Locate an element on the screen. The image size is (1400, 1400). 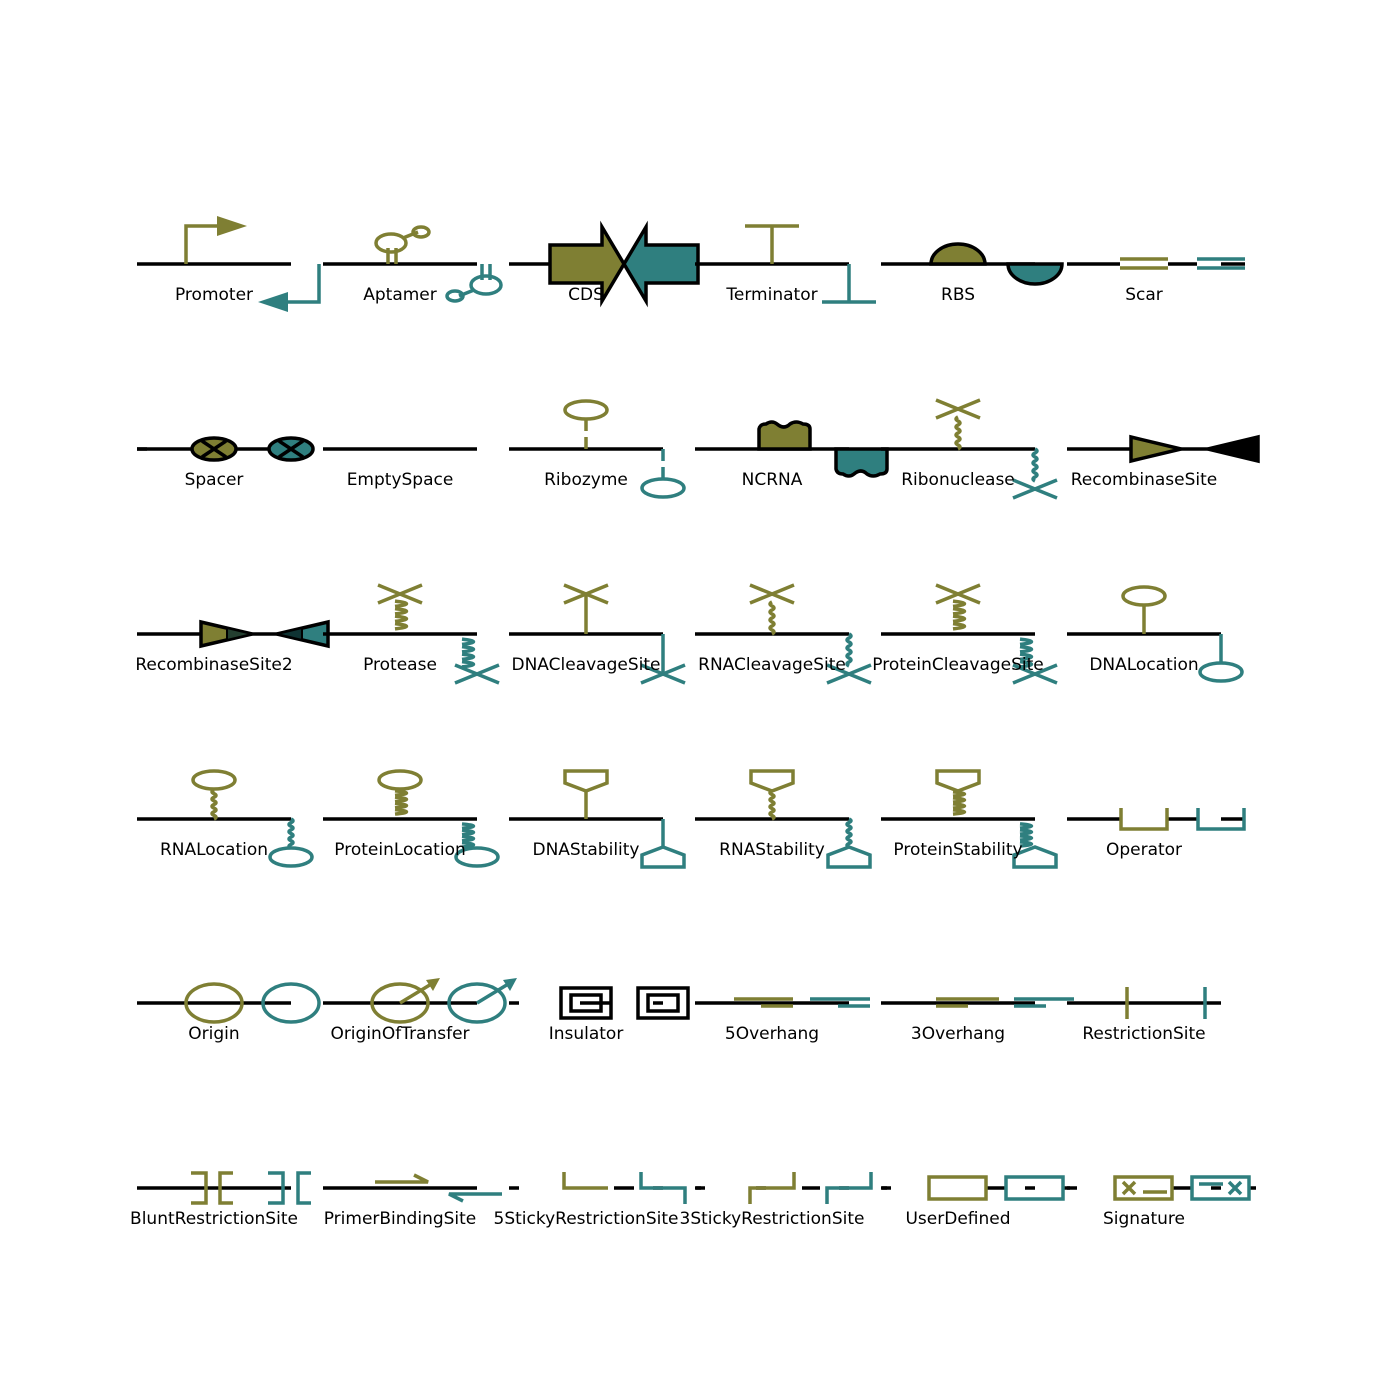
glyph-recombinase-site: RecombinaseSite is located at coordinates (1163, 462).